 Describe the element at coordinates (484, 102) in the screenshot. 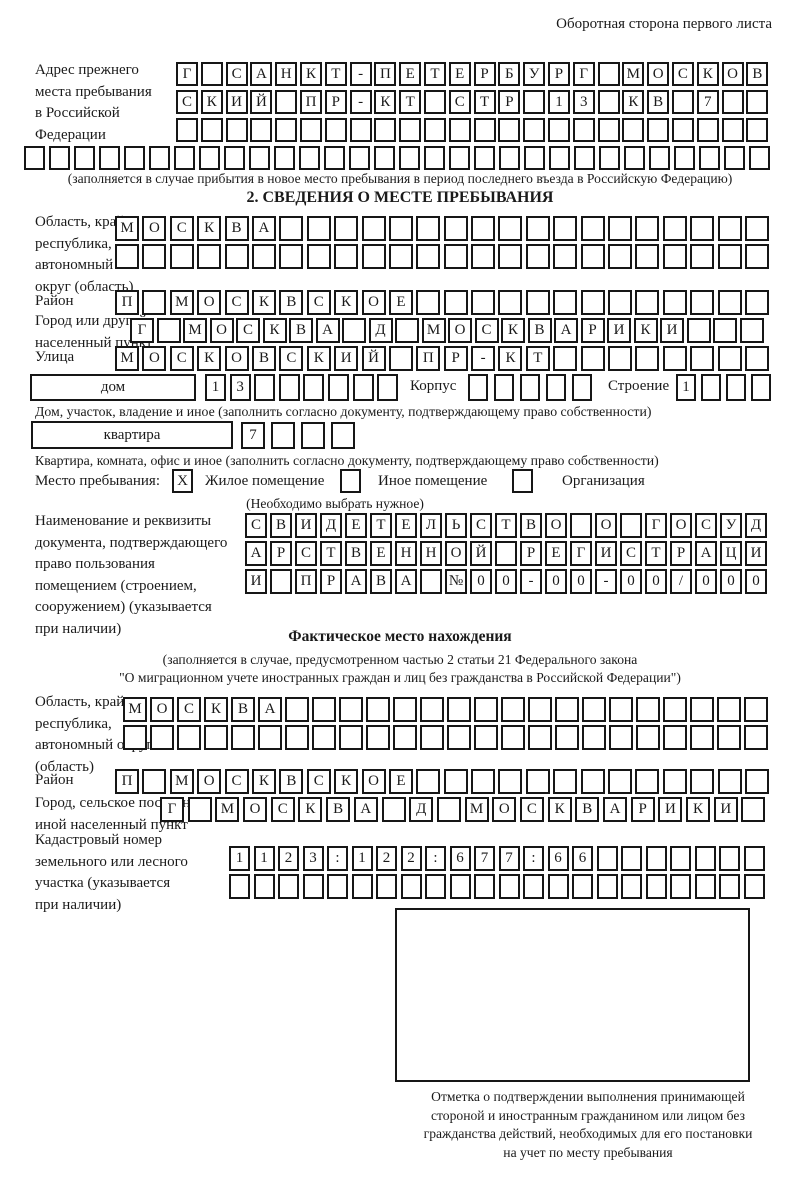

I see `char-box: Т` at that location.